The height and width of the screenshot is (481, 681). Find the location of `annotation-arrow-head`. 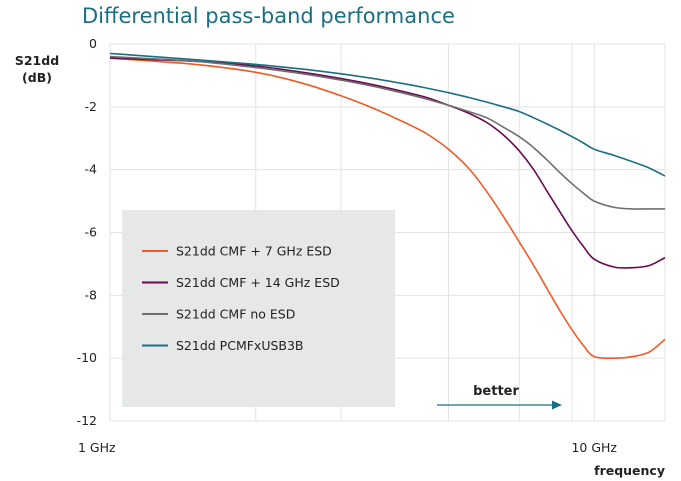

annotation-arrow-head is located at coordinates (557, 405).